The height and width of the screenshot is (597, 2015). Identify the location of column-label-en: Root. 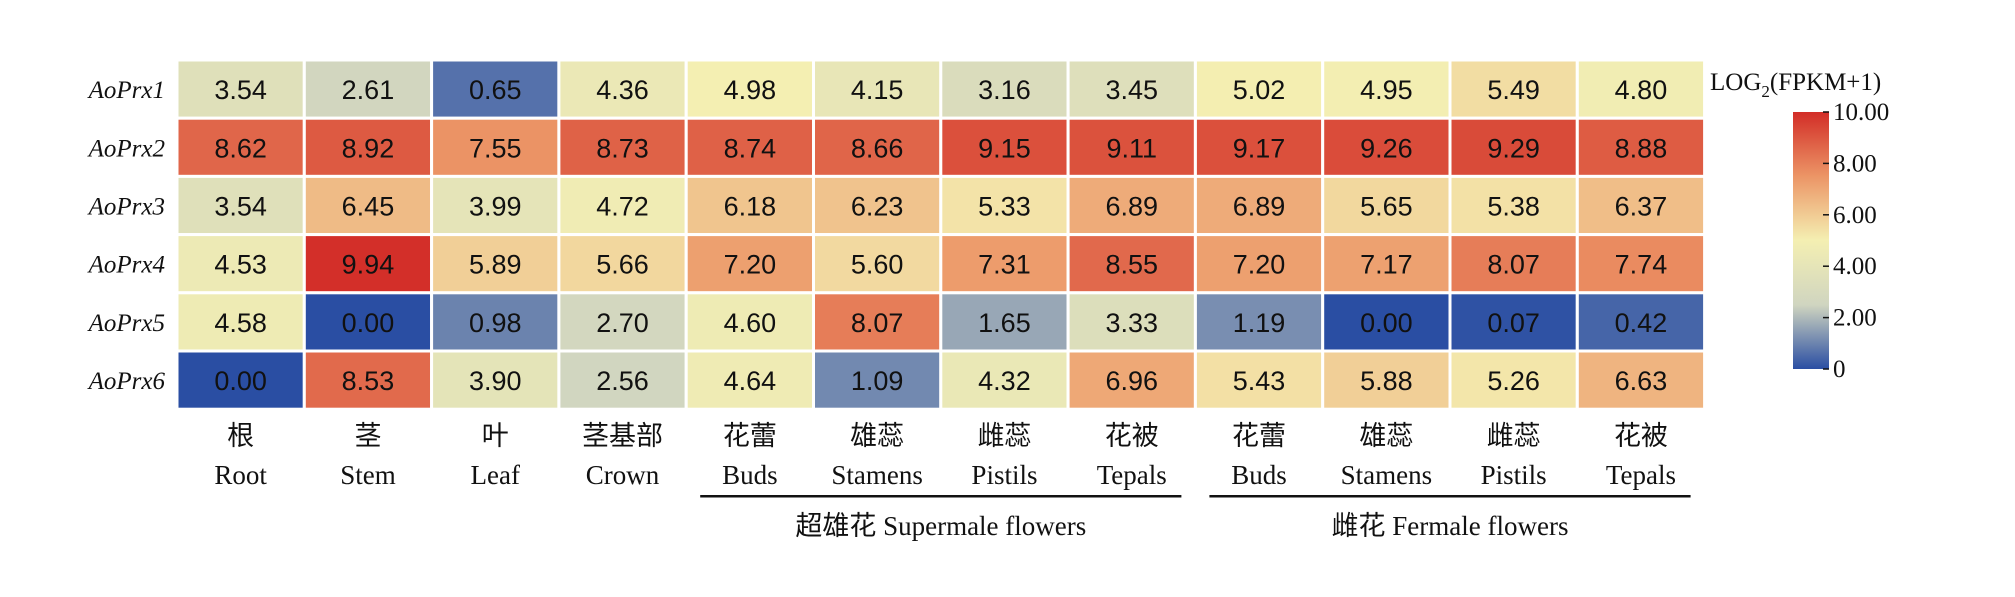
(240, 475).